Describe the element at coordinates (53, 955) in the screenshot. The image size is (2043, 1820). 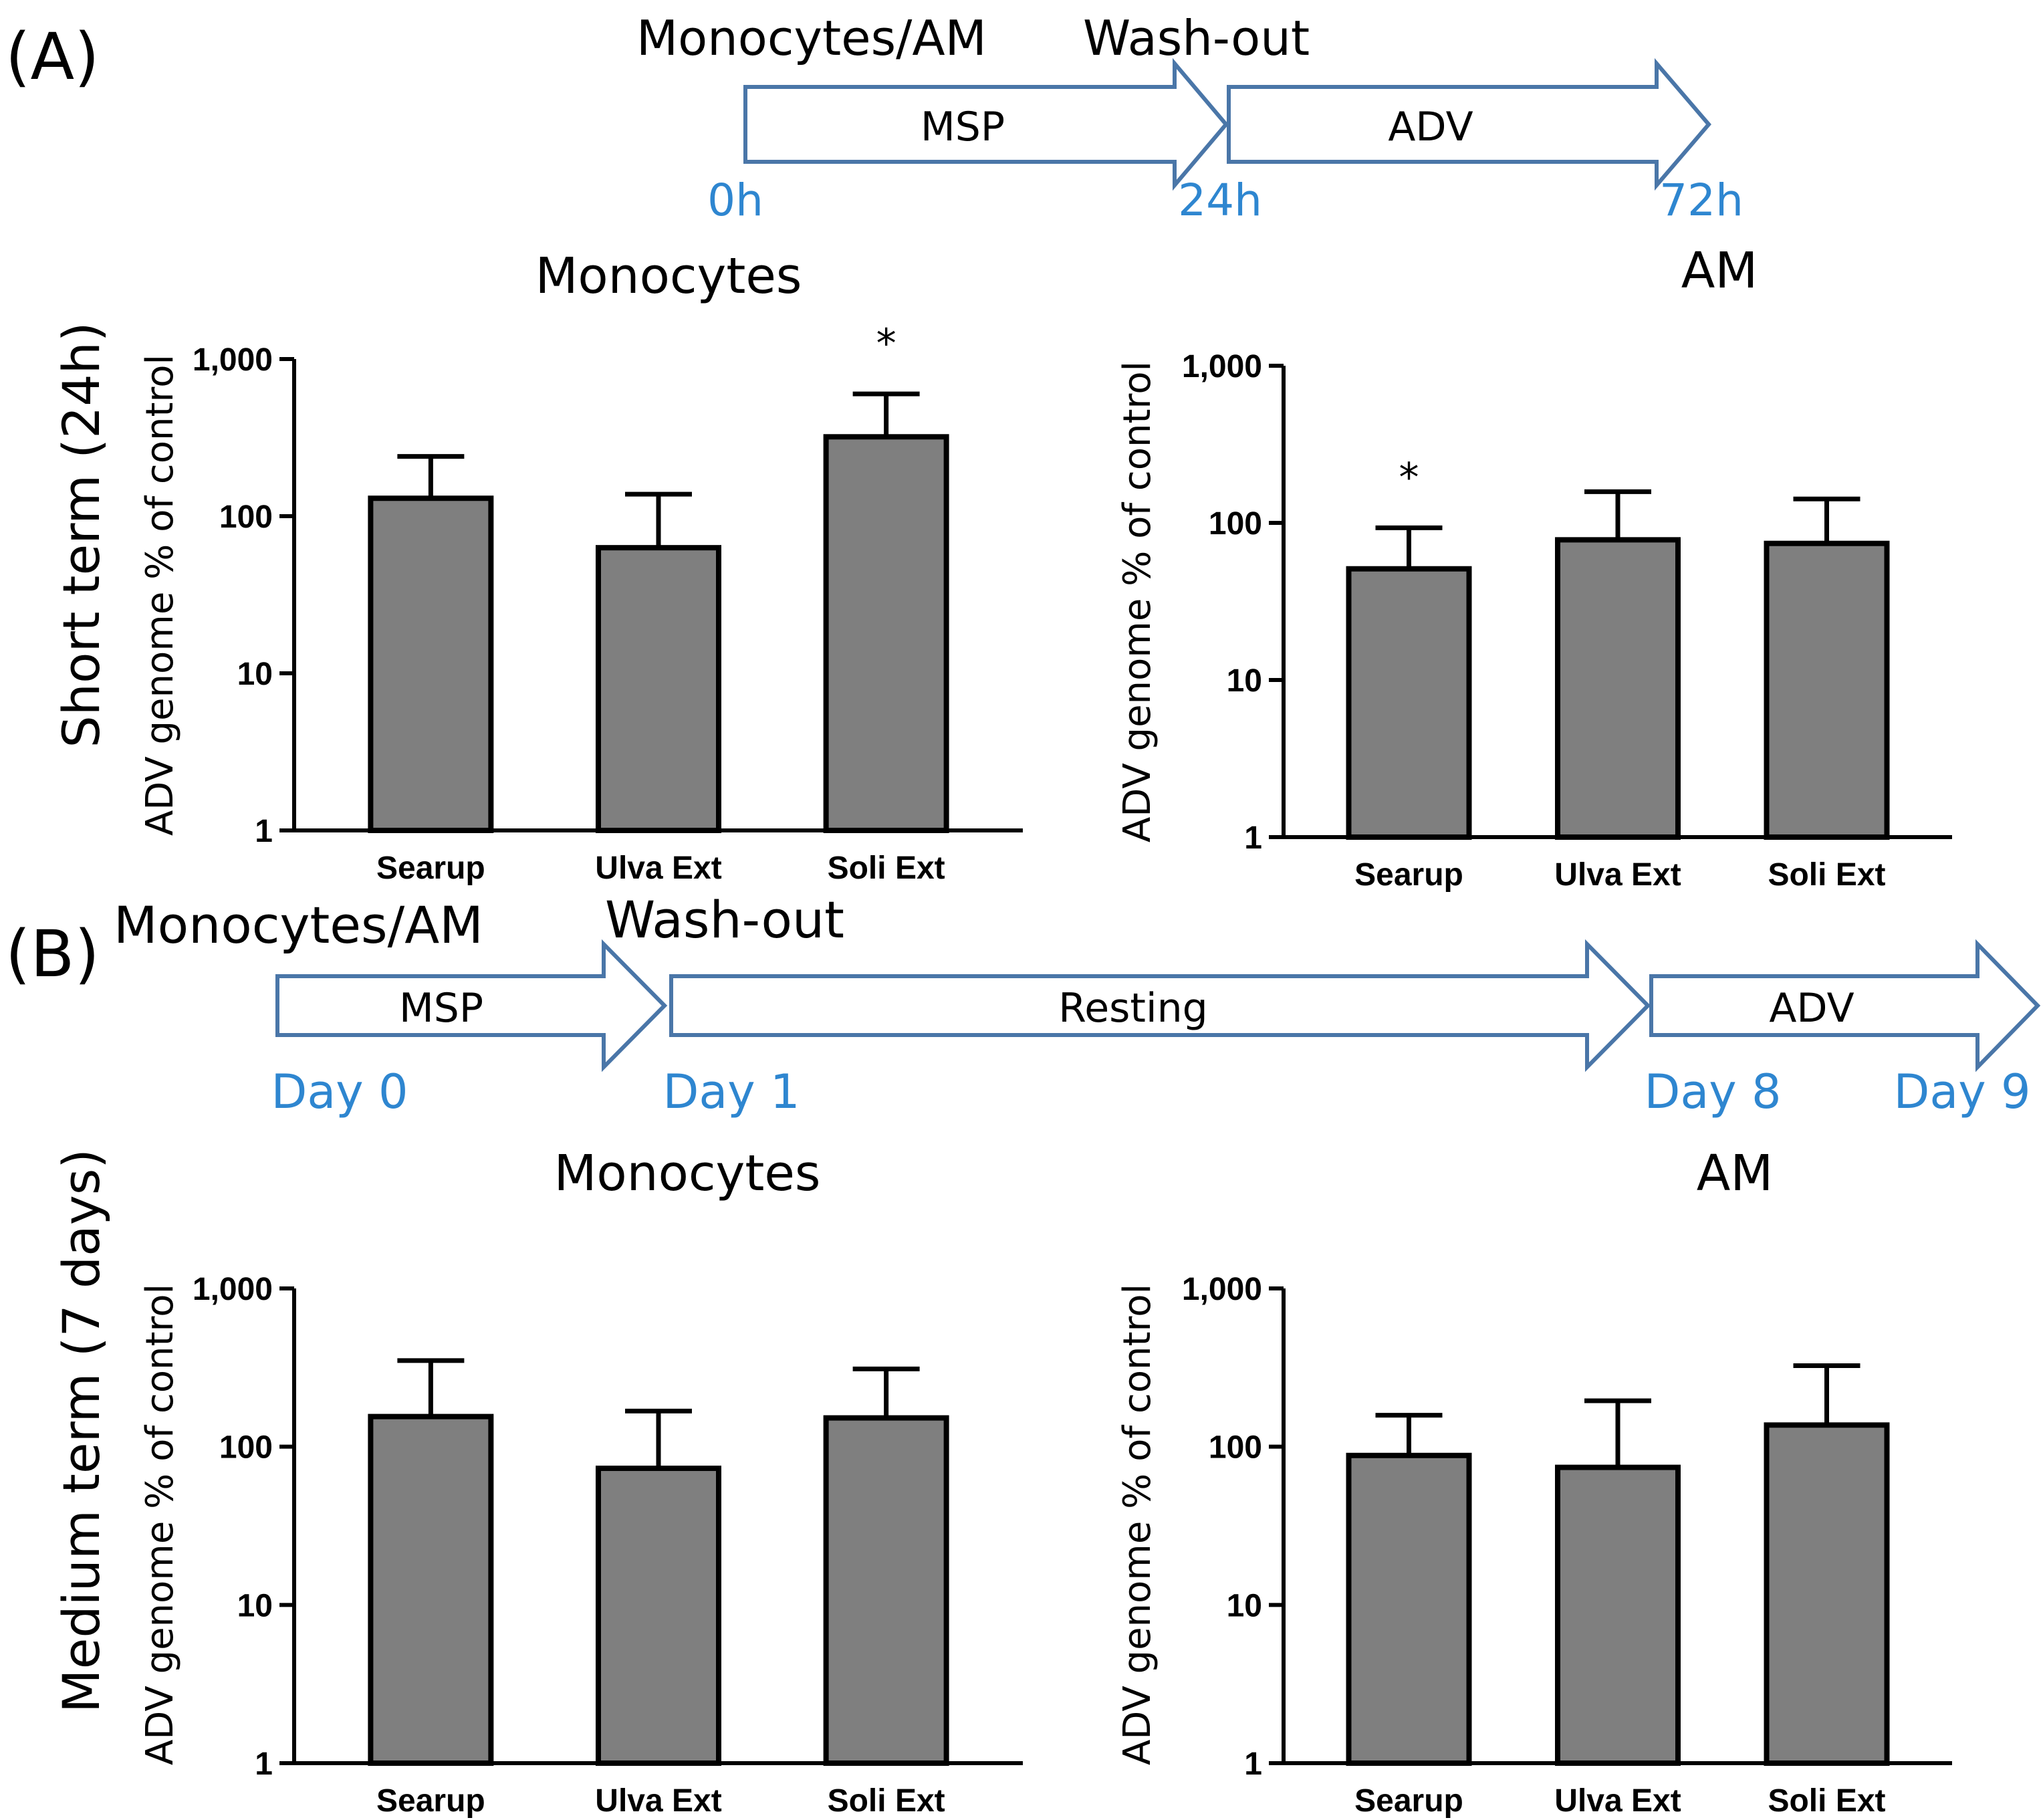
I see `panel-b-label: (B)` at that location.